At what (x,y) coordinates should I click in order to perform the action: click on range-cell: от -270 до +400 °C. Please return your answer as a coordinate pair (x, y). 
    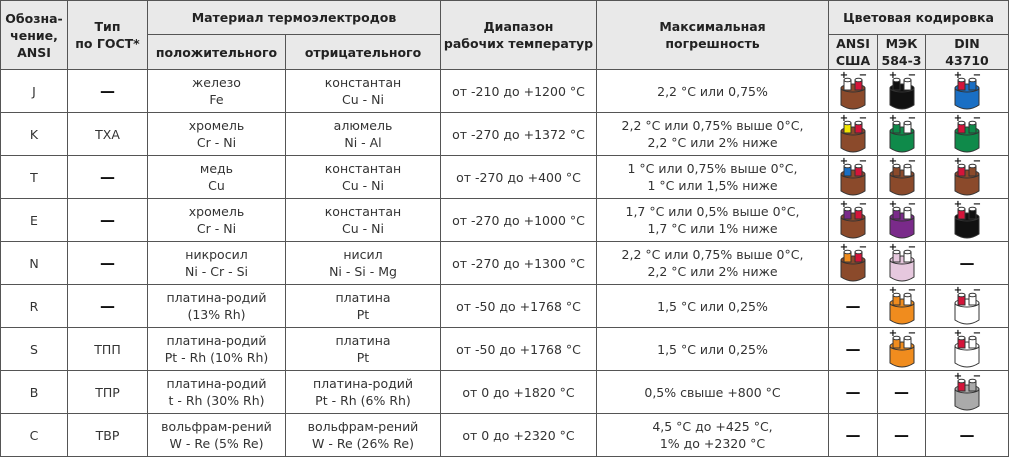
    Looking at the image, I should click on (518, 177).